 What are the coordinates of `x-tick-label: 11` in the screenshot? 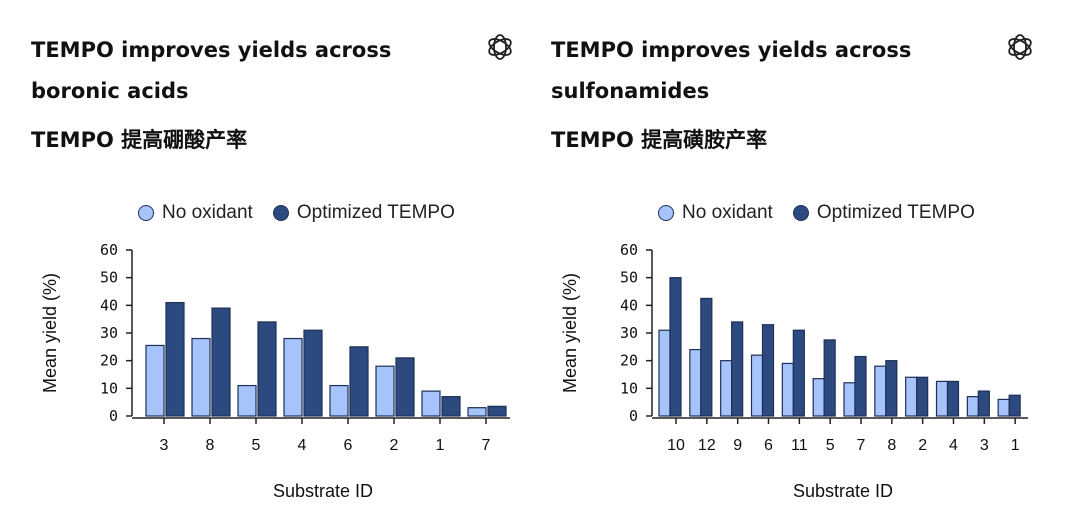 It's located at (799, 445).